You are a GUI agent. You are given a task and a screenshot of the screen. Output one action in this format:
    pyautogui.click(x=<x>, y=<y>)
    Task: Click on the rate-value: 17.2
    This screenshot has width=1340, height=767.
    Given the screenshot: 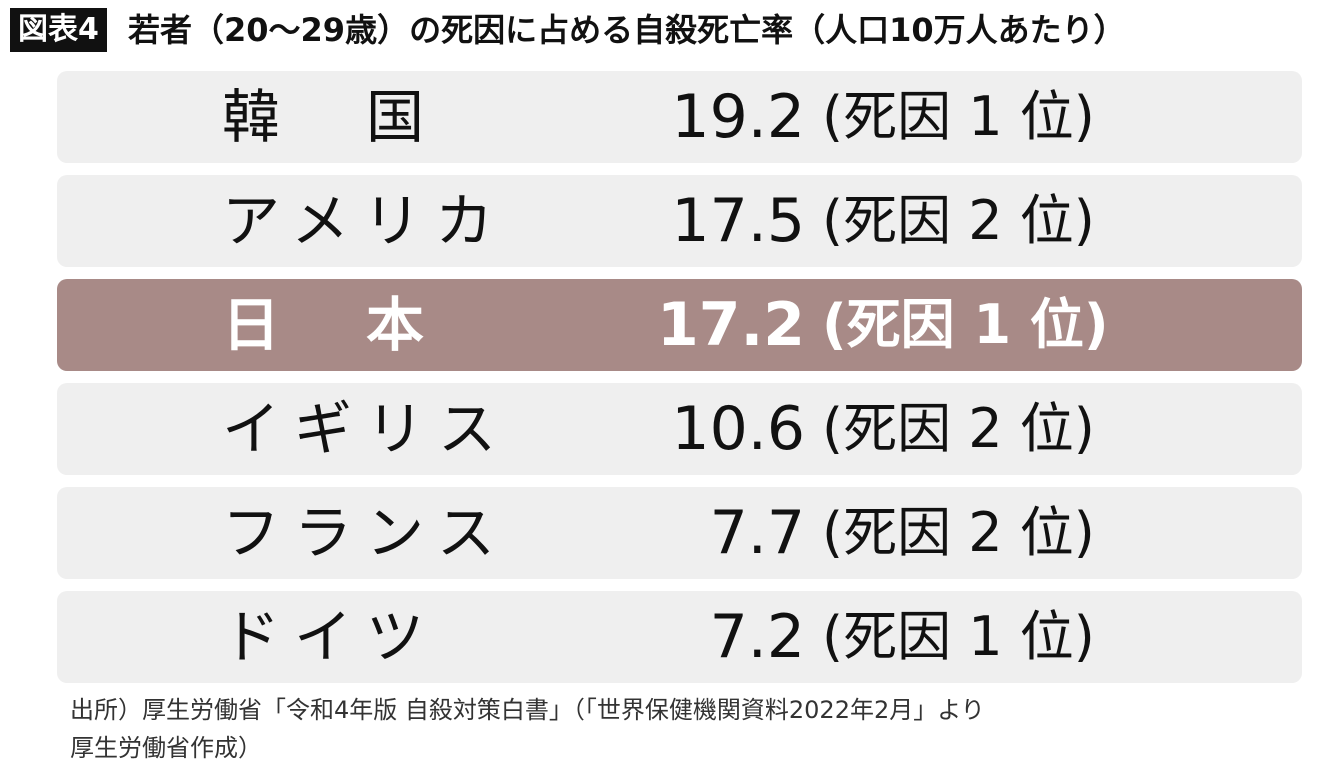 What is the action you would take?
    pyautogui.click(x=730, y=325)
    